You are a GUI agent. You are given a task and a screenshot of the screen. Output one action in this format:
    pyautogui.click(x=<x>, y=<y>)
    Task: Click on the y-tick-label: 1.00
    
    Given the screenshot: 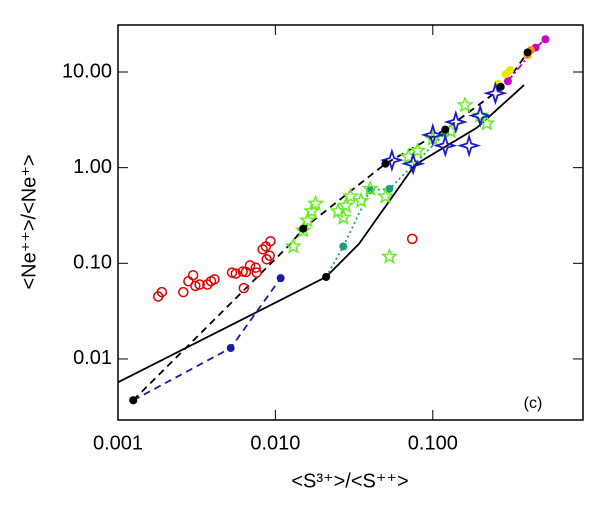 What is the action you would take?
    pyautogui.click(x=92, y=167)
    